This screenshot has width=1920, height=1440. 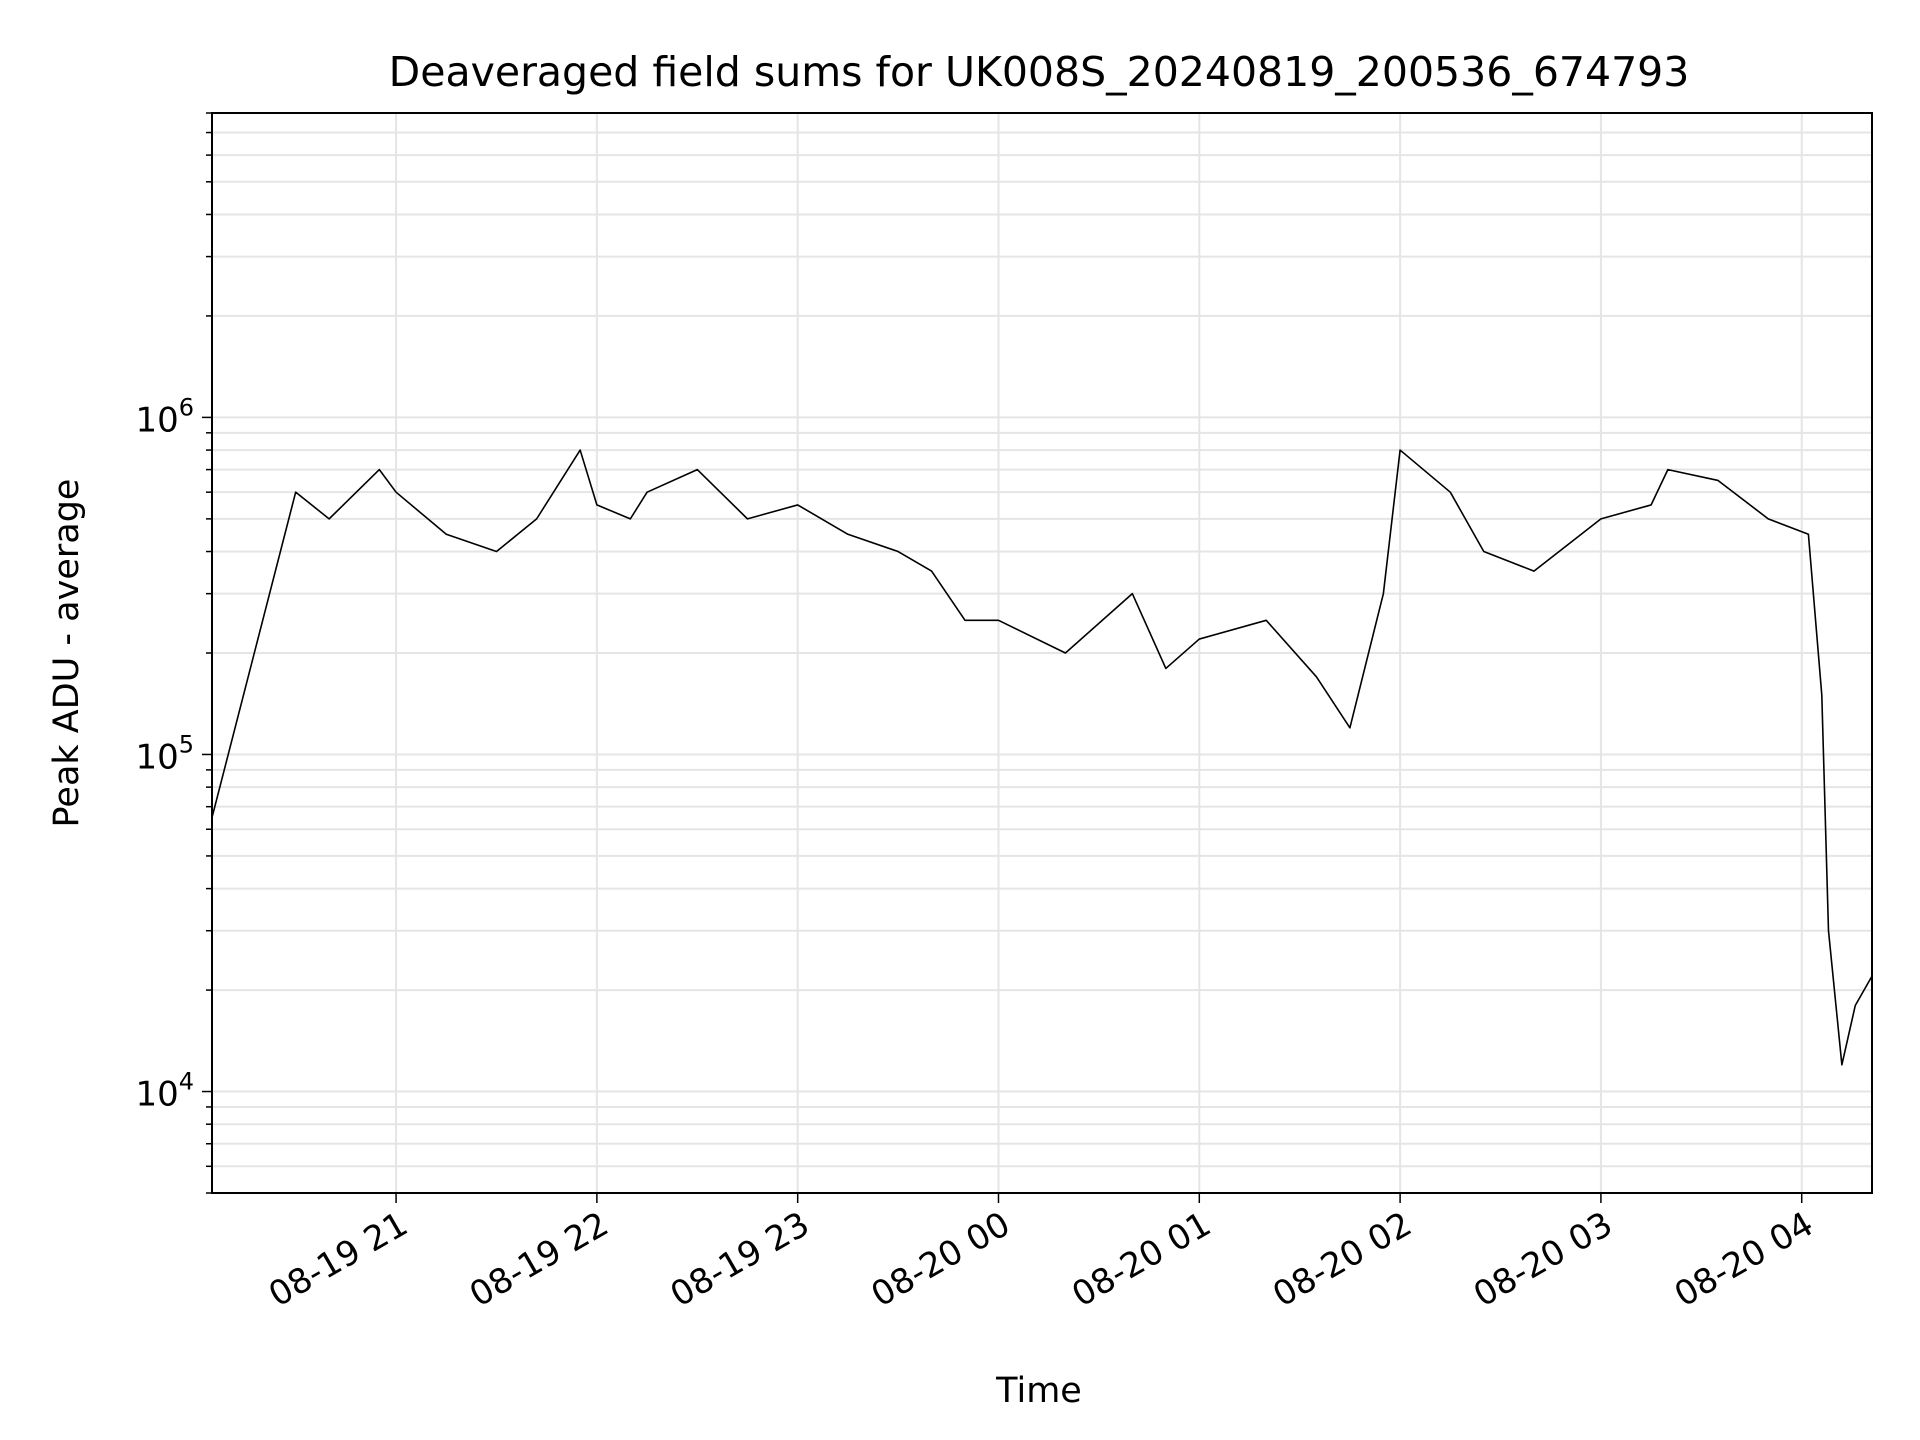 What do you see at coordinates (1038, 1391) in the screenshot?
I see `x-axis-label: Time` at bounding box center [1038, 1391].